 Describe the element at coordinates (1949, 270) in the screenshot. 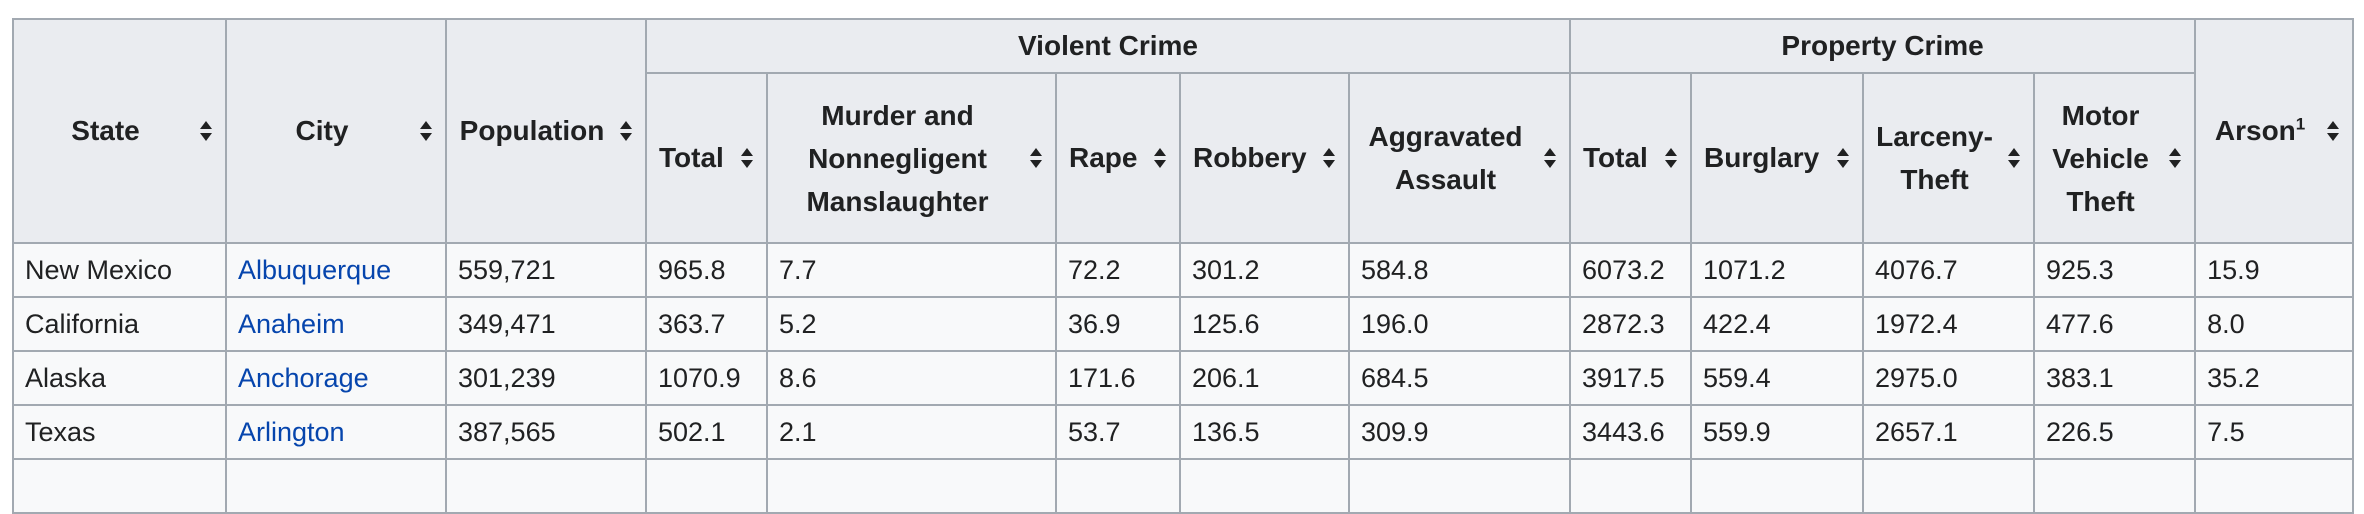

I see `larceny-cell: 4076.7` at that location.